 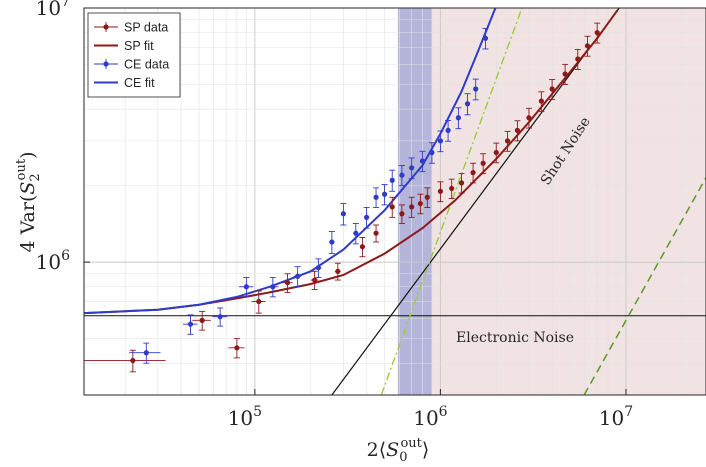 I want to click on tick-exponent: 5, so click(x=257, y=412).